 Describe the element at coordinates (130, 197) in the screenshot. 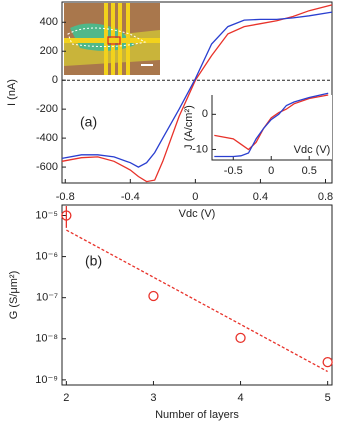

I see `x-tick-label: -0.4` at that location.